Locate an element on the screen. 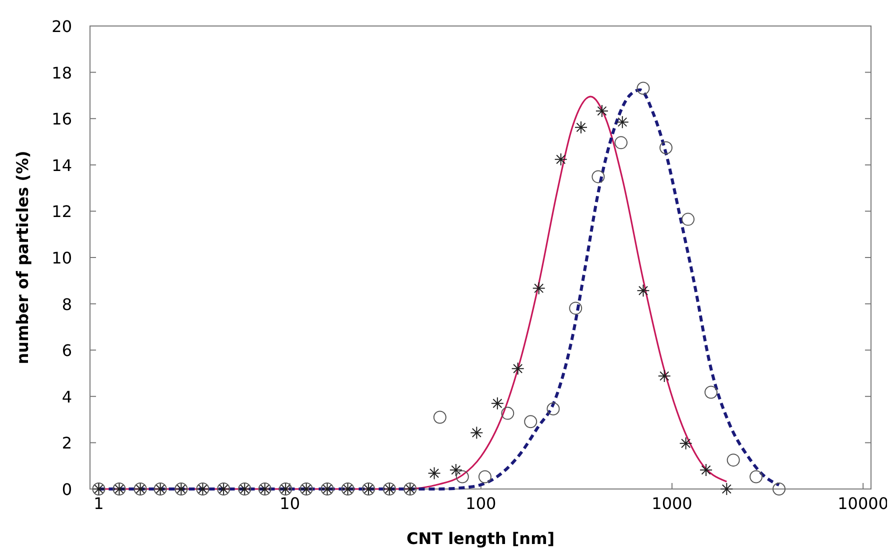 Image resolution: width=895 pixels, height=560 pixels. x-tick-label: 1 is located at coordinates (99, 503).